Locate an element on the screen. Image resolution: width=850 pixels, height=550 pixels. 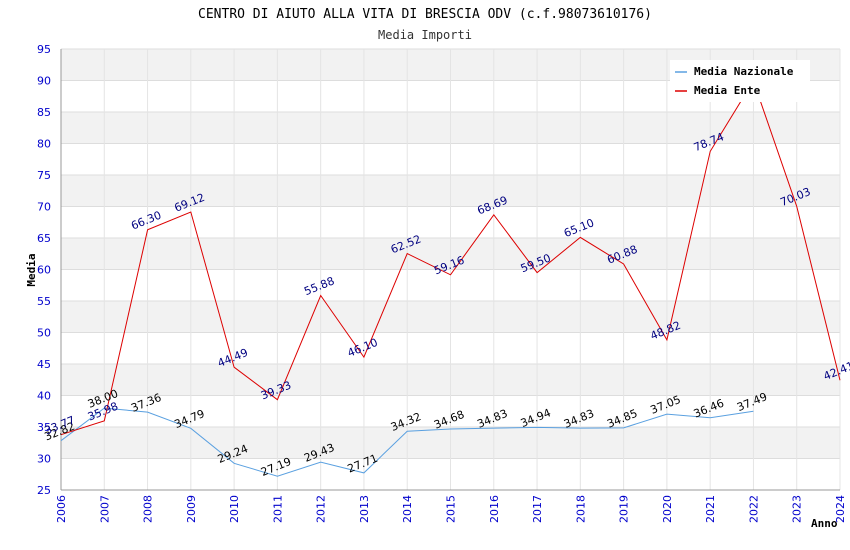
x-axis-title: Anno is located at coordinates (824, 523).